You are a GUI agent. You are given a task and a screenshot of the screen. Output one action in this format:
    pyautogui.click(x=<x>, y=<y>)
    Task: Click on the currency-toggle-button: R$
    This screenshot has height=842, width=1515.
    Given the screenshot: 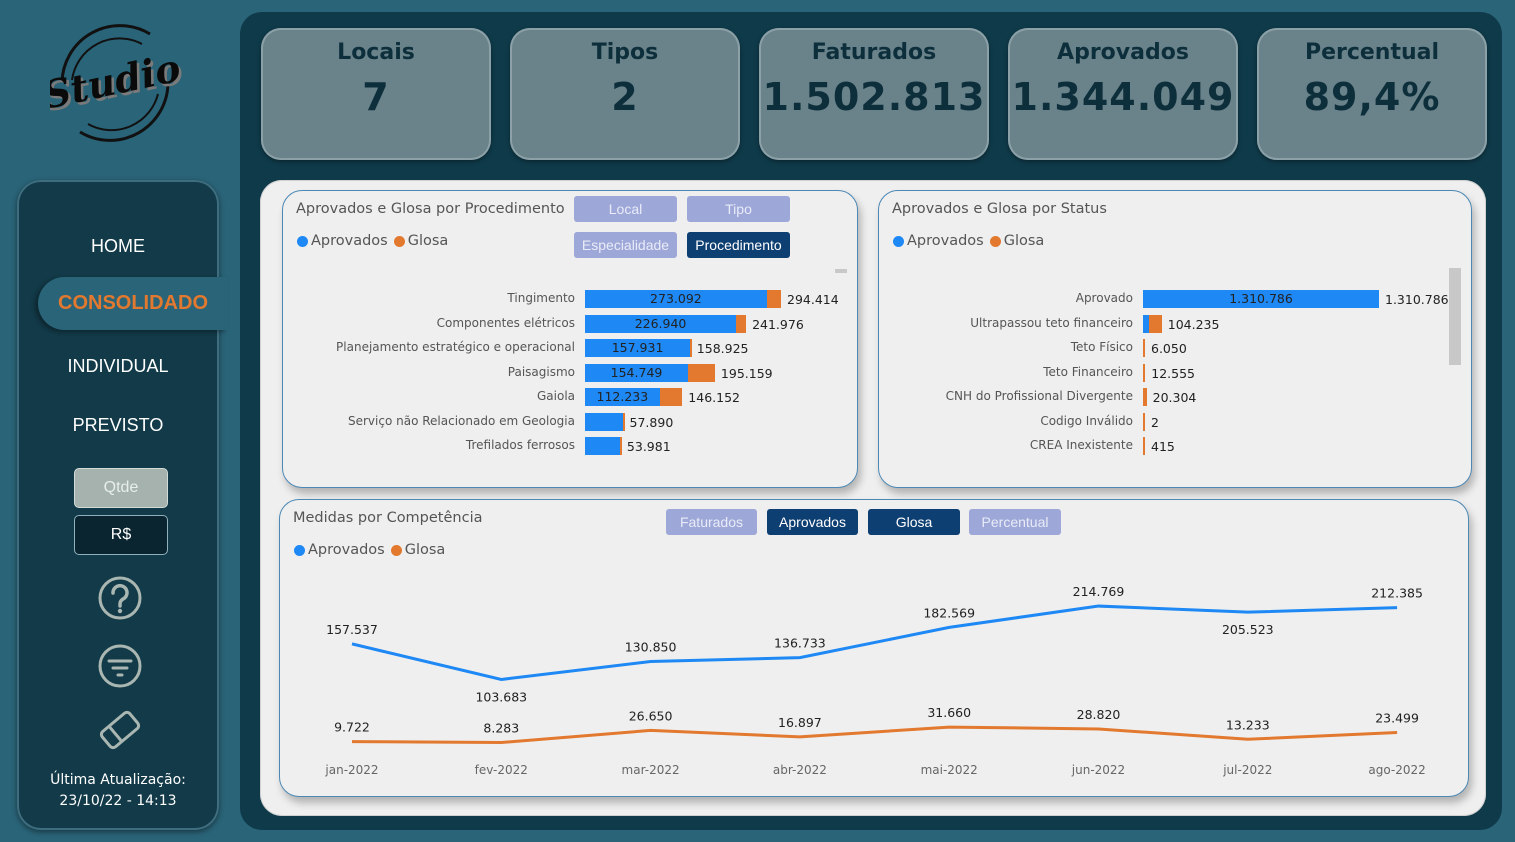 What is the action you would take?
    pyautogui.click(x=121, y=535)
    